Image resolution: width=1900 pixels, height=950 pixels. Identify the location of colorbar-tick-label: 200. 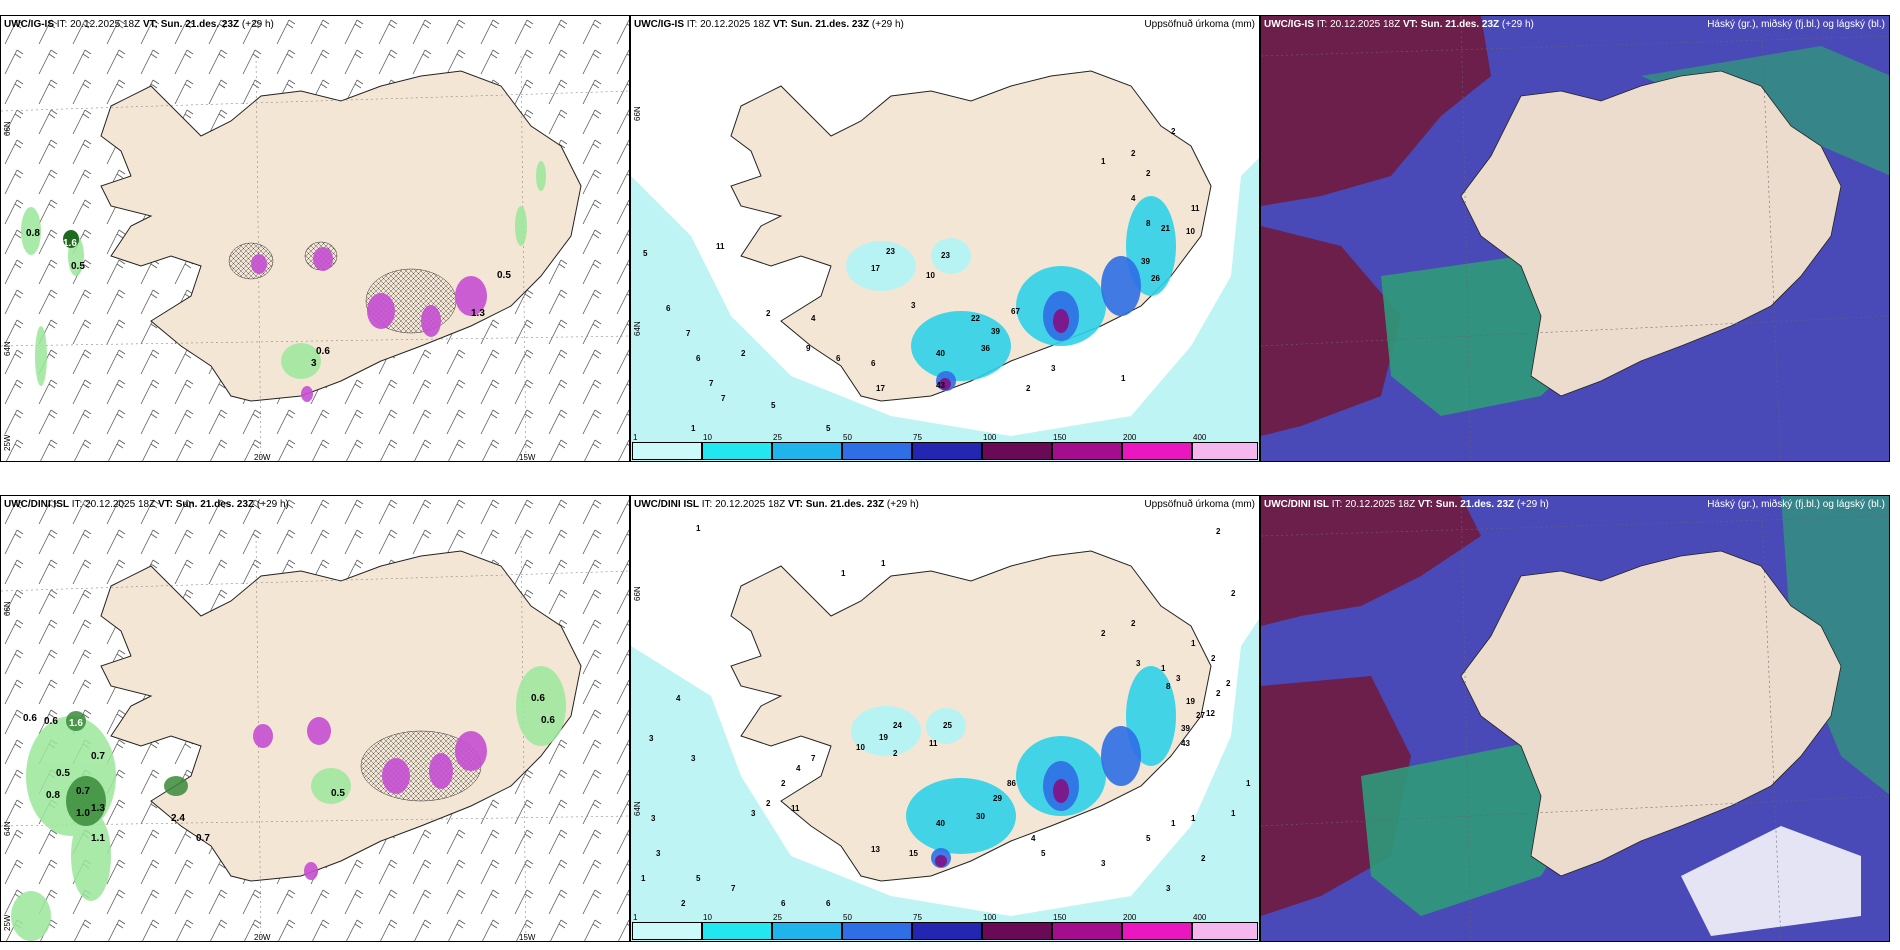
(1130, 917).